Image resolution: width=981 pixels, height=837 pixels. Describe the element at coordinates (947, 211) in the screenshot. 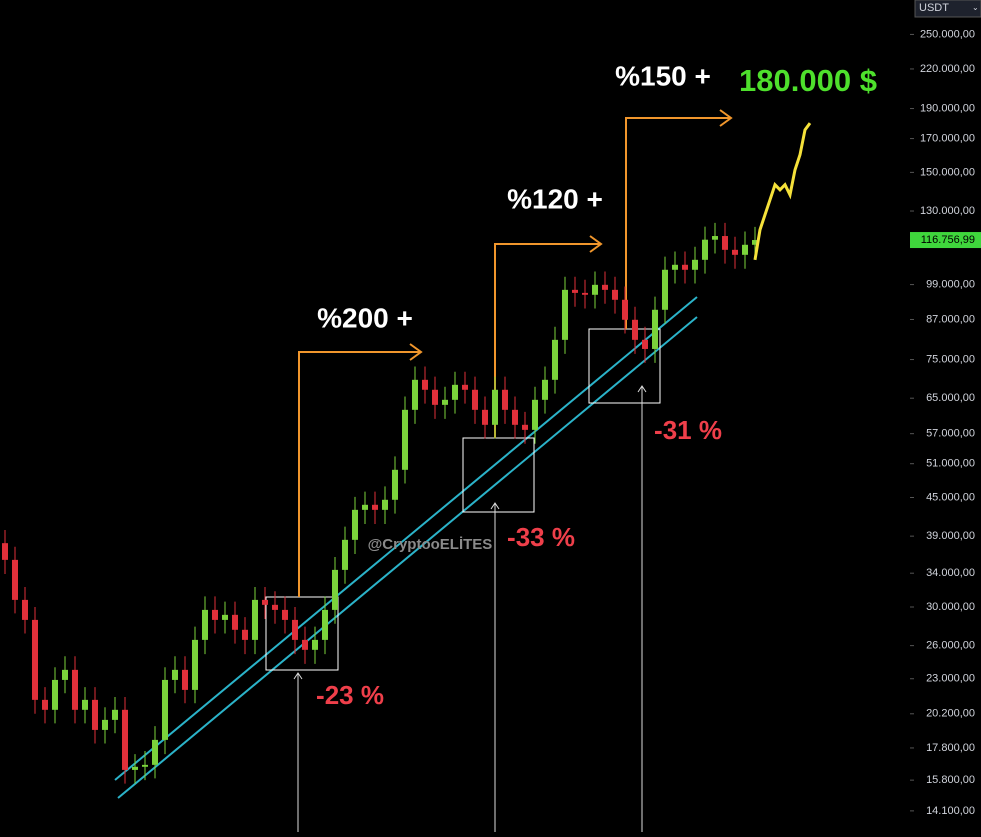

I see `y-tick-label: 130.000,00` at that location.